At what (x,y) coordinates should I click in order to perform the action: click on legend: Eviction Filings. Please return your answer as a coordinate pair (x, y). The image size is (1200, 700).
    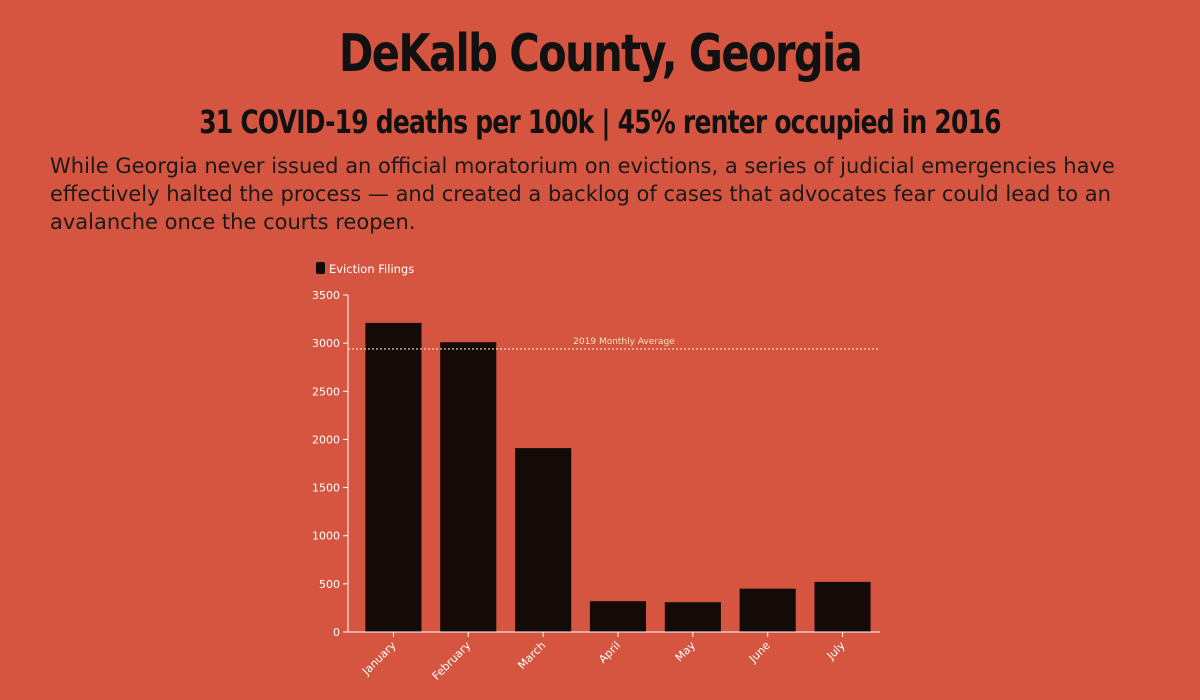
    Looking at the image, I should click on (365, 269).